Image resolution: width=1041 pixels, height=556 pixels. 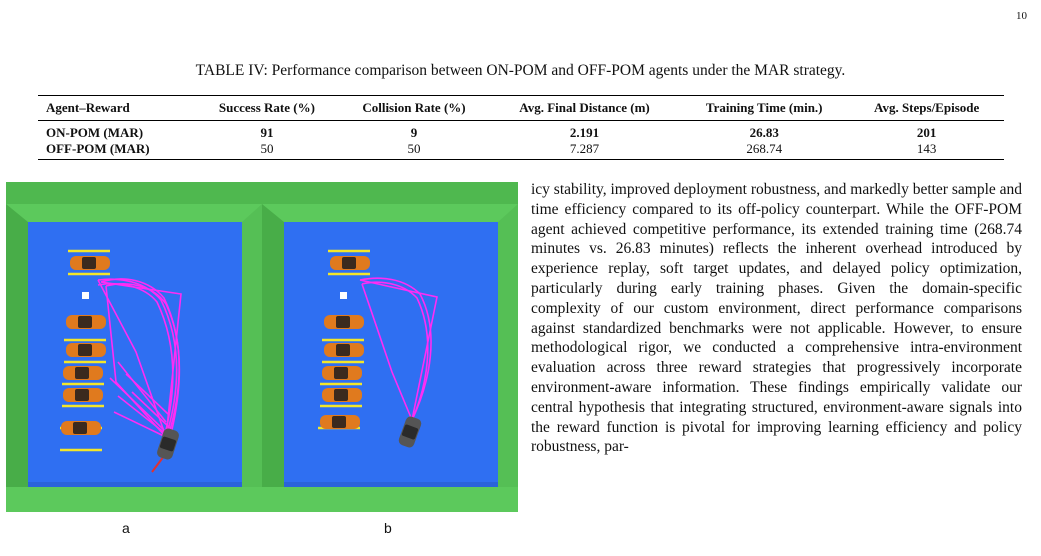 What do you see at coordinates (413, 108) in the screenshot?
I see `header-collision-rate: Collision Rate (%)` at bounding box center [413, 108].